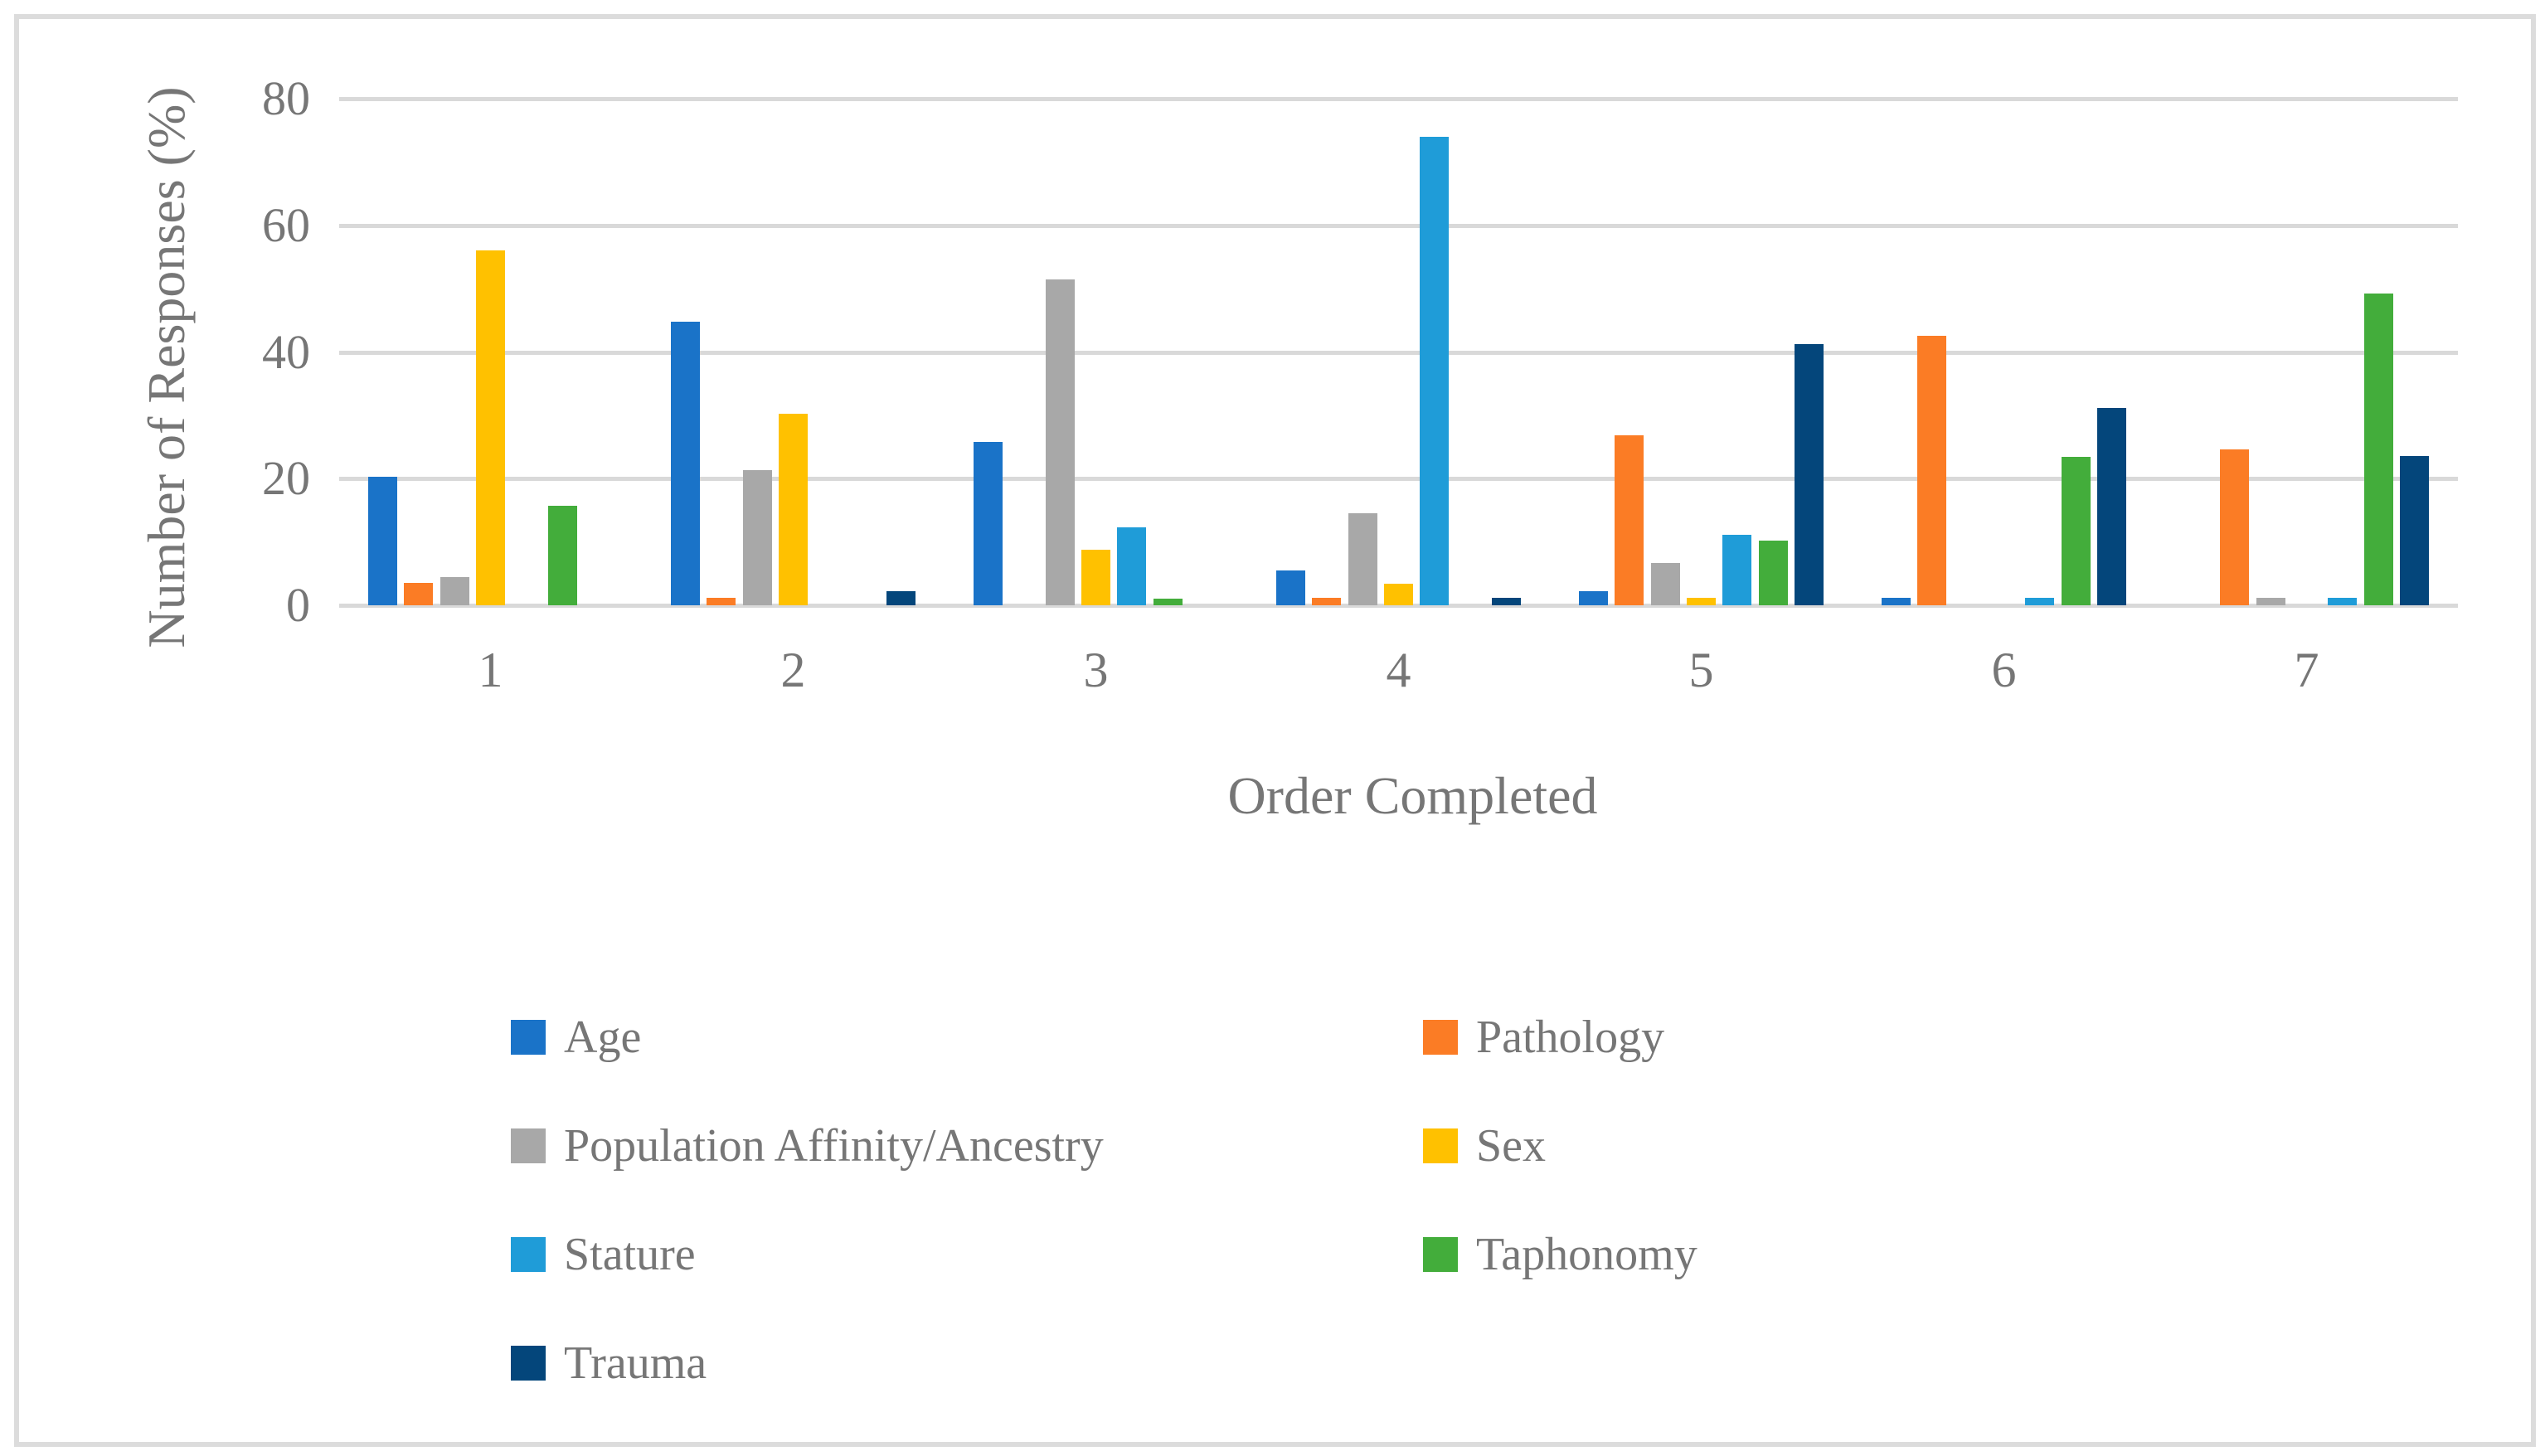 This screenshot has height=1456, width=2545. Describe the element at coordinates (630, 1254) in the screenshot. I see `legend-label: Stature` at that location.